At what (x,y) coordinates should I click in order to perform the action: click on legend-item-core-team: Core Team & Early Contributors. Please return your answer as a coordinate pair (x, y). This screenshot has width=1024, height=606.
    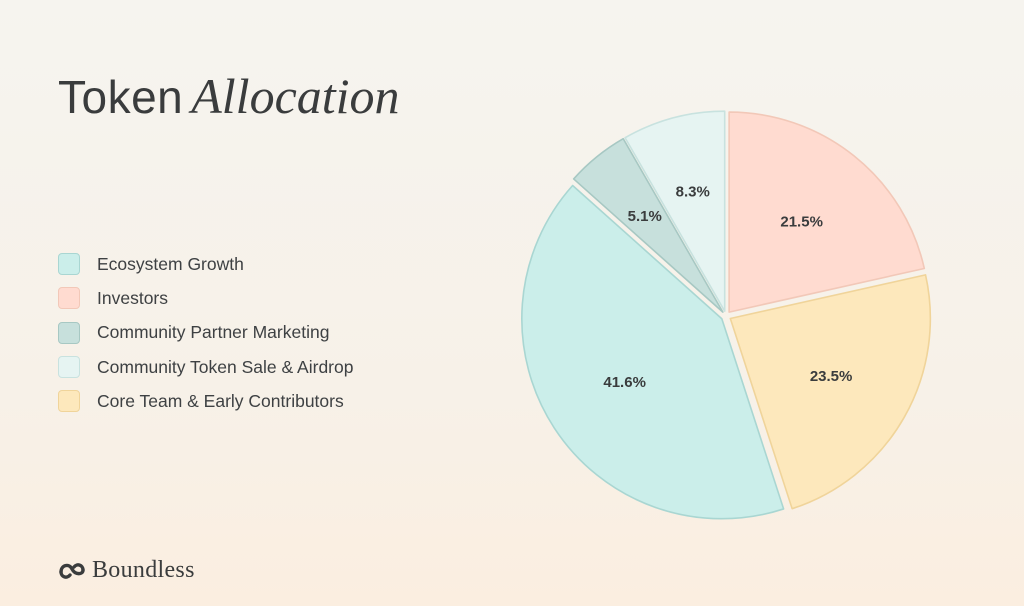
    Looking at the image, I should click on (205, 401).